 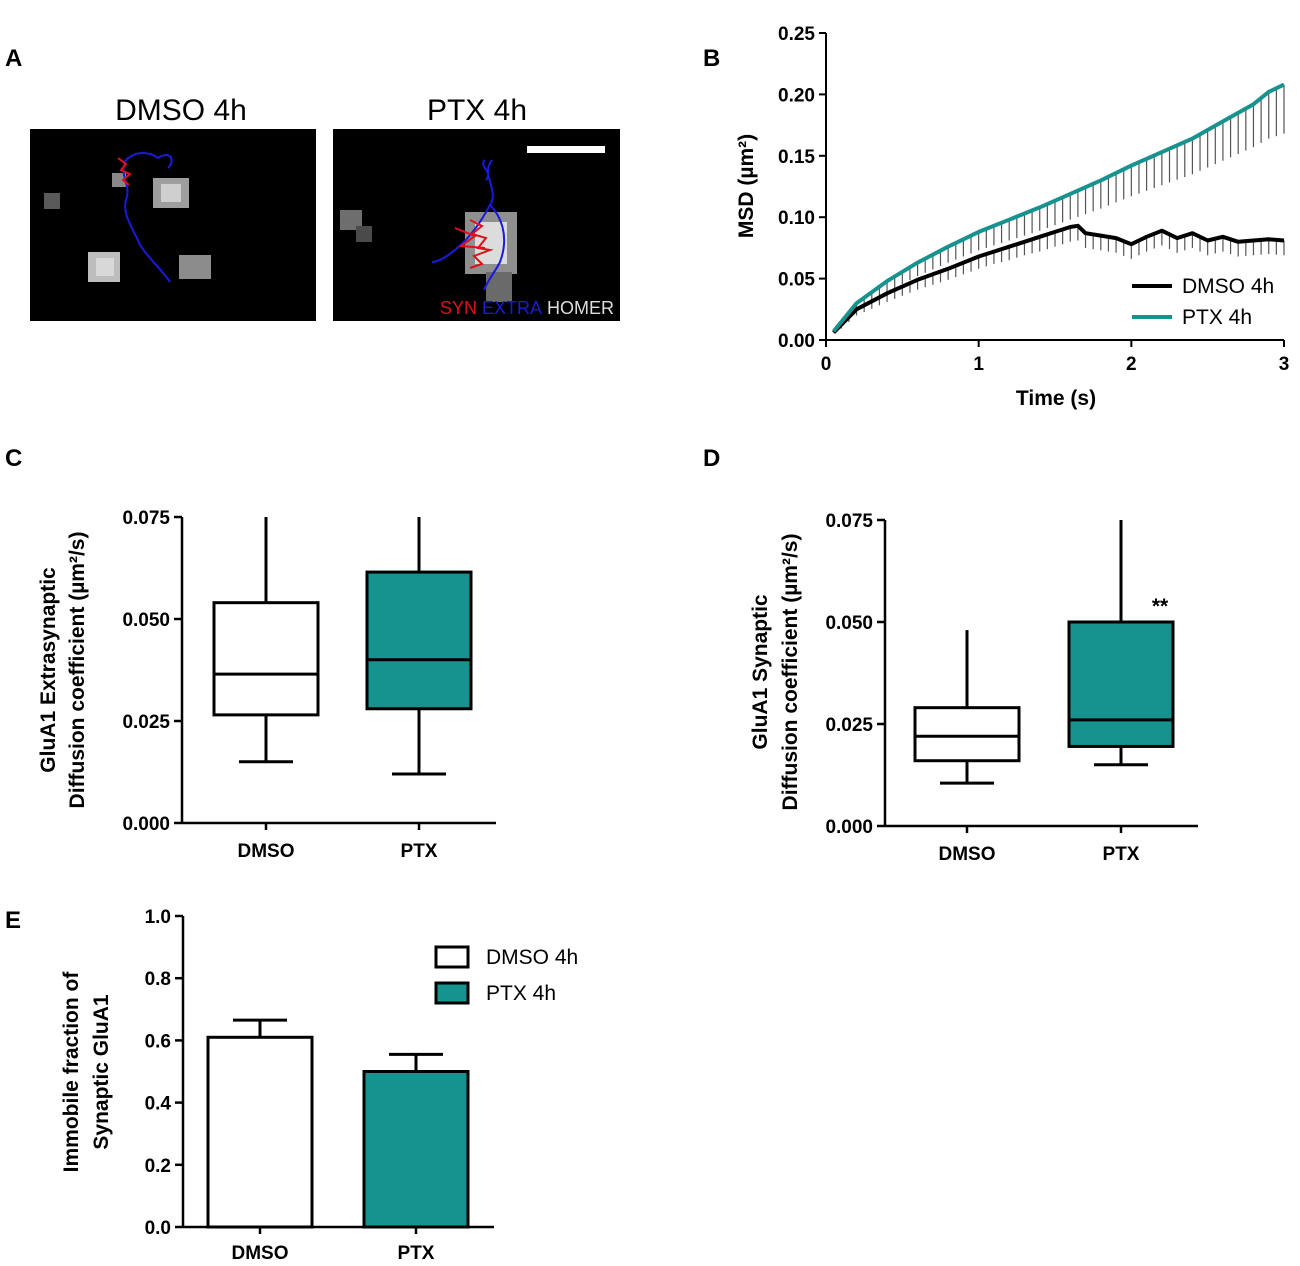 What do you see at coordinates (325, 207) in the screenshot?
I see `panel-a: DMSO 4h PTX 4h` at bounding box center [325, 207].